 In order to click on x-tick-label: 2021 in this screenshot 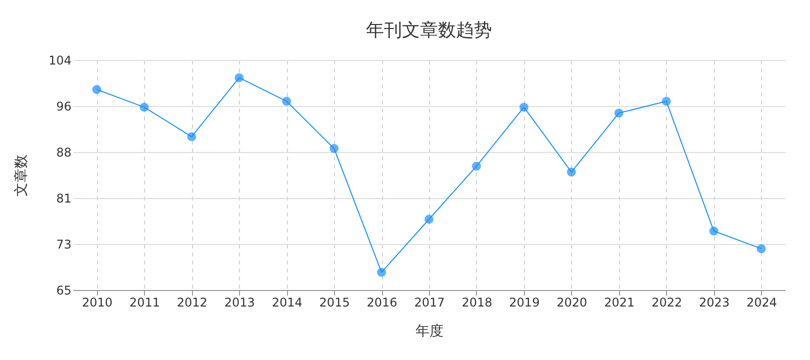, I will do `click(619, 303)`.